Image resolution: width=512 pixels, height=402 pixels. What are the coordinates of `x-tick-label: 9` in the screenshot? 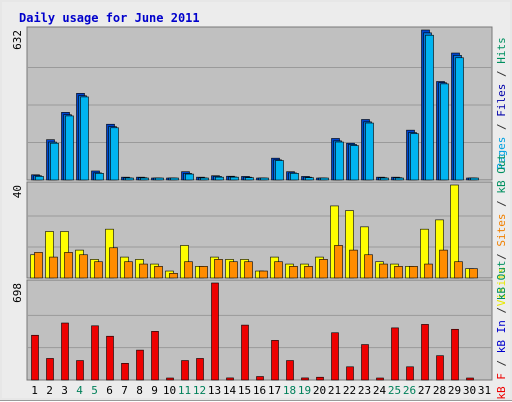 It's located at (154, 390).